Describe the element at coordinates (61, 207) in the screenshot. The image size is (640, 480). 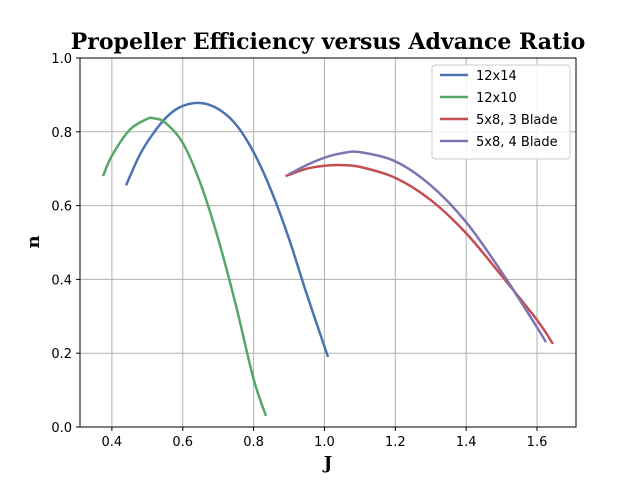
I see `y-tick-label: 0.6` at that location.